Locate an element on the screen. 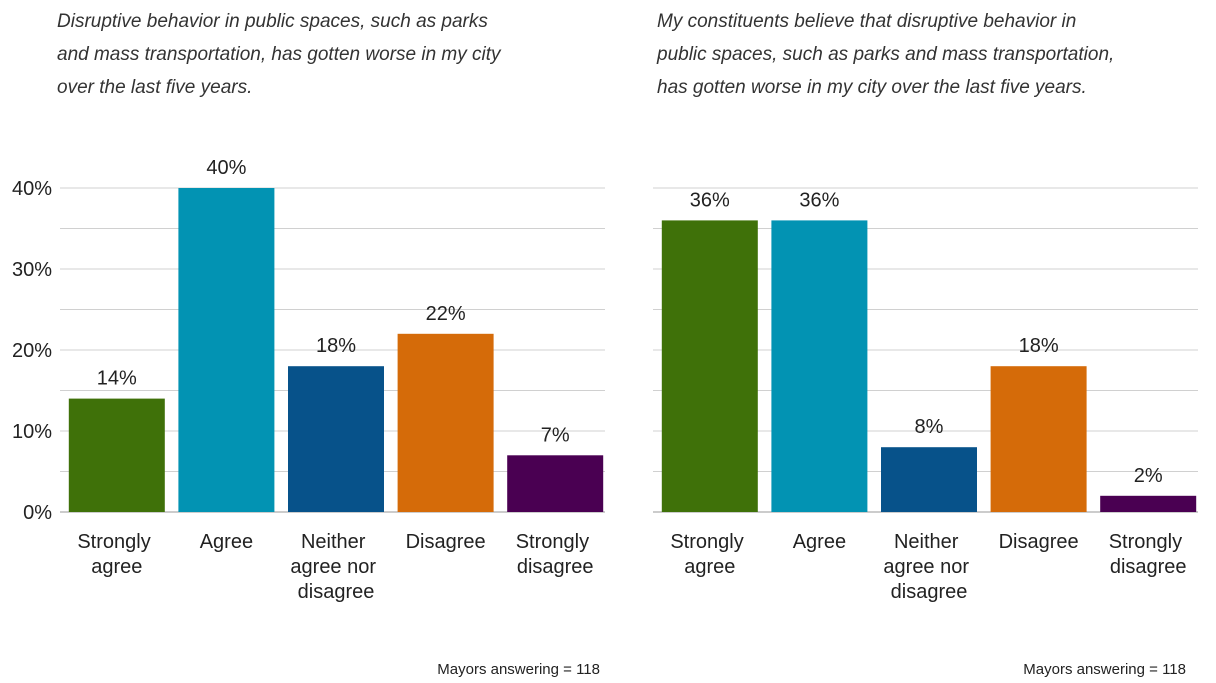 Image resolution: width=1216 pixels, height=683 pixels. value-label: 40% is located at coordinates (226, 168).